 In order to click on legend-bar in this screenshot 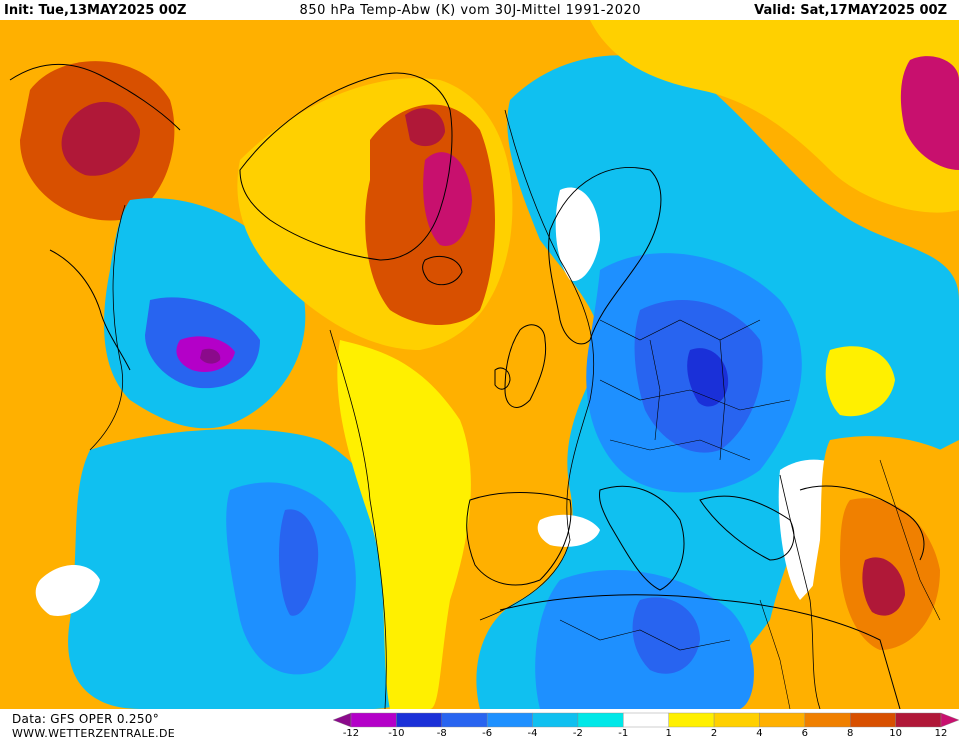, I will do `click(645, 720)`.